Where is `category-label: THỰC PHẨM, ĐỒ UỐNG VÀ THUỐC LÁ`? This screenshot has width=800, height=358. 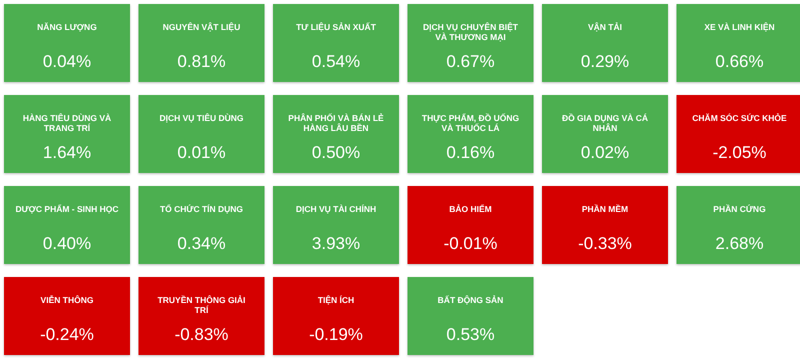
category-label: THỰC PHẨM, ĐỒ UỐNG VÀ THUỐC LÁ is located at coordinates (471, 123).